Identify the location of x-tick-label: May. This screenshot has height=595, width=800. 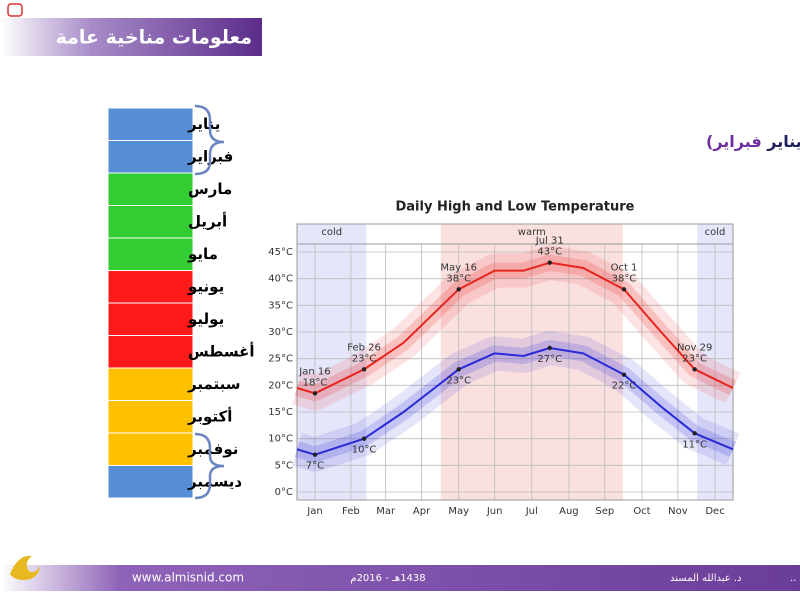
(458, 511).